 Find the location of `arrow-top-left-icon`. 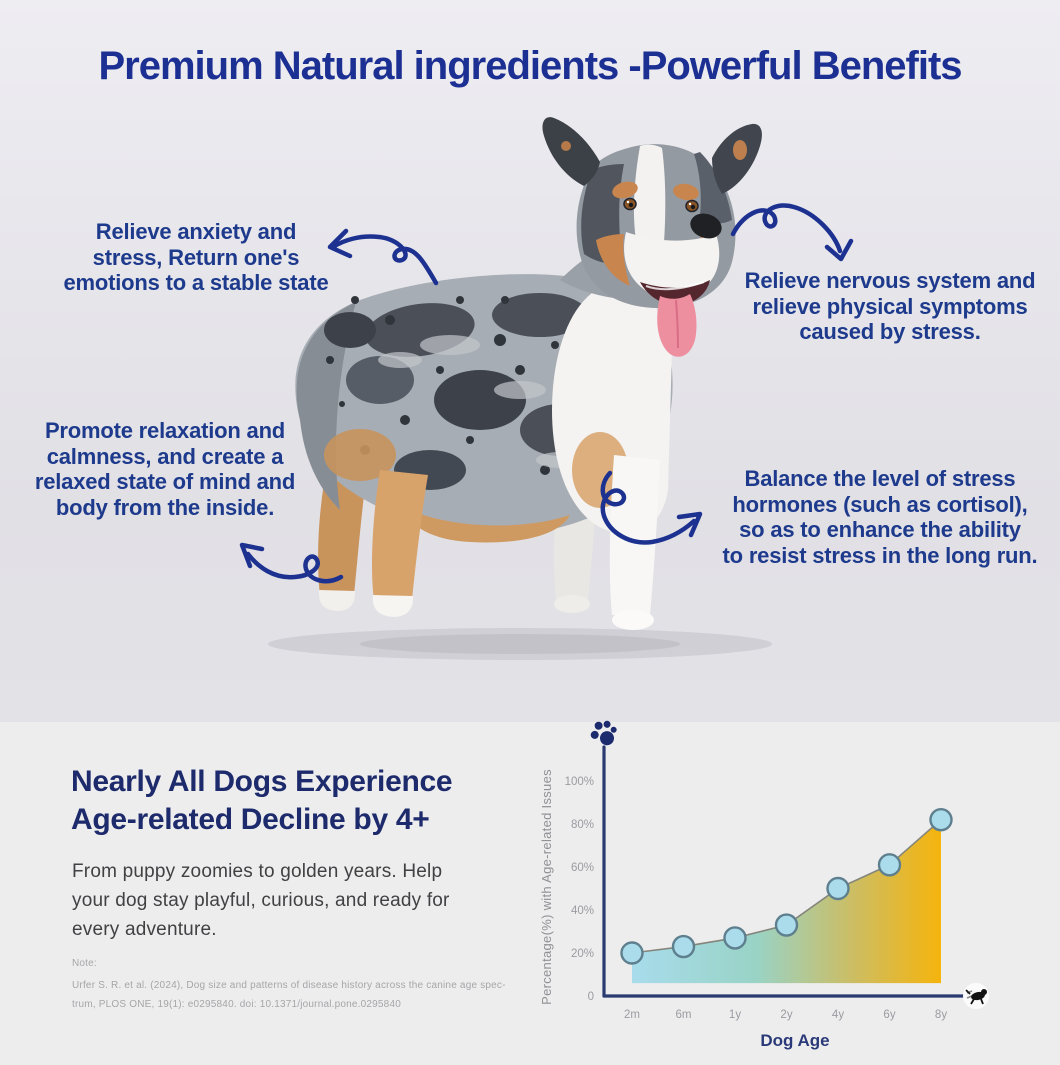

arrow-top-left-icon is located at coordinates (383, 257).